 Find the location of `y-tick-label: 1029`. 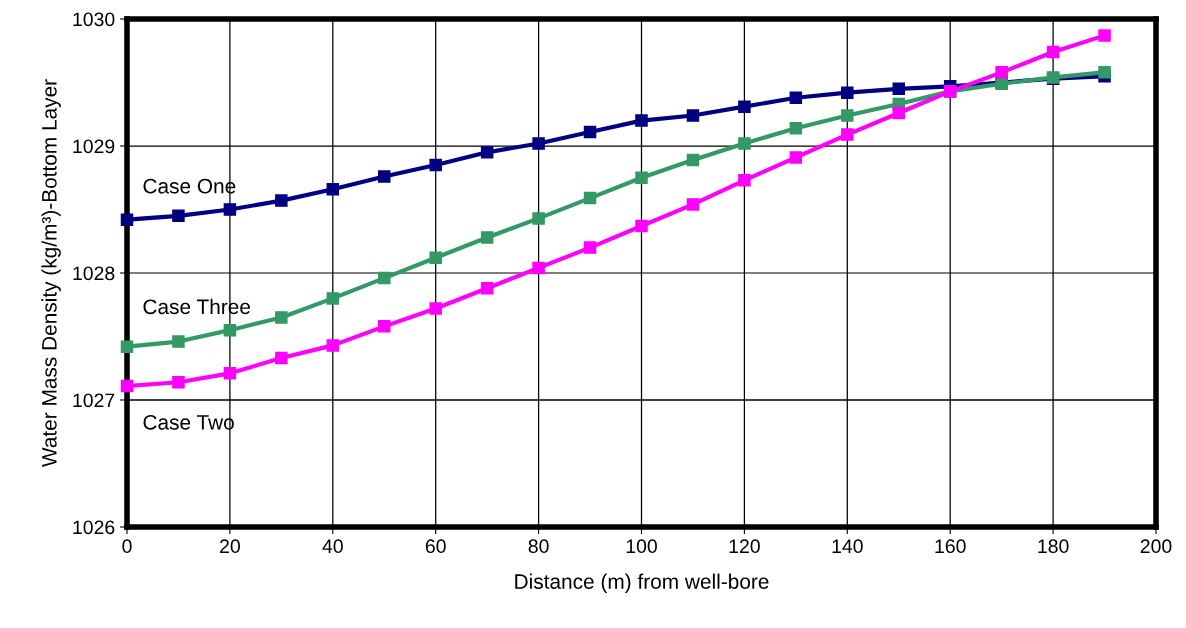

y-tick-label: 1029 is located at coordinates (94, 146).